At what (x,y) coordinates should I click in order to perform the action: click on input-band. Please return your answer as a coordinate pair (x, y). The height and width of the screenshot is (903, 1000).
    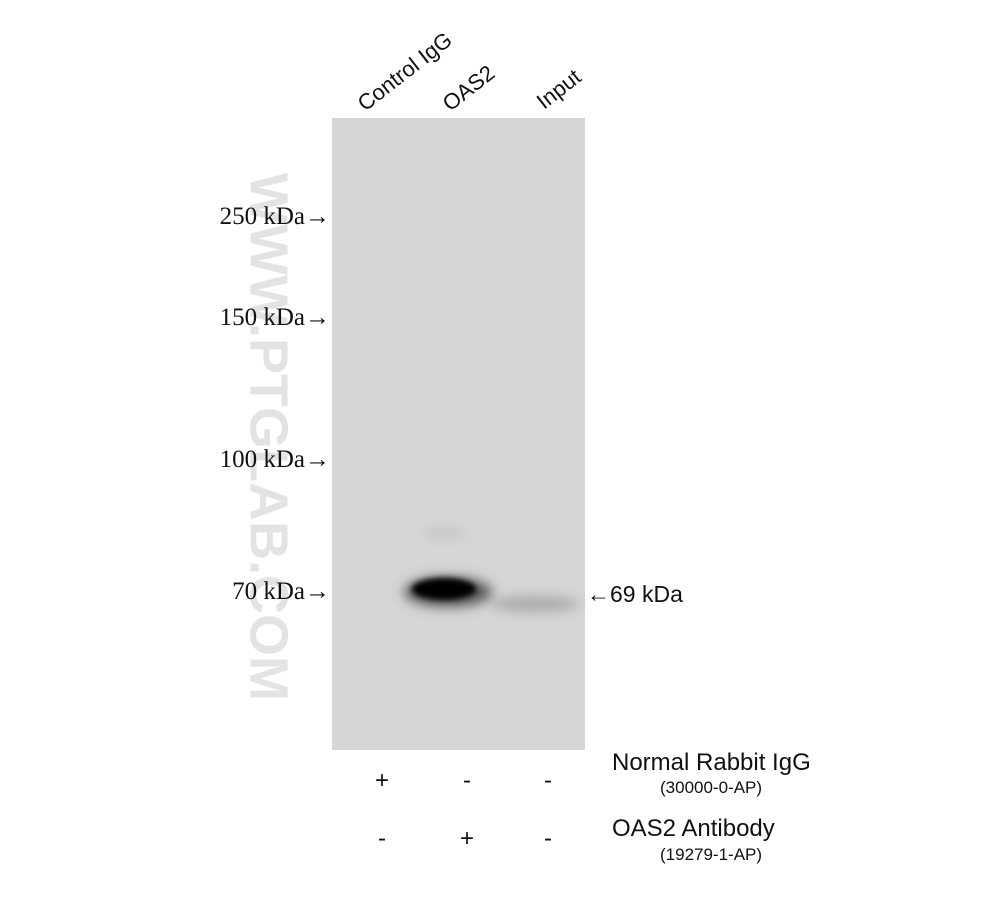
    Looking at the image, I should click on (535, 604).